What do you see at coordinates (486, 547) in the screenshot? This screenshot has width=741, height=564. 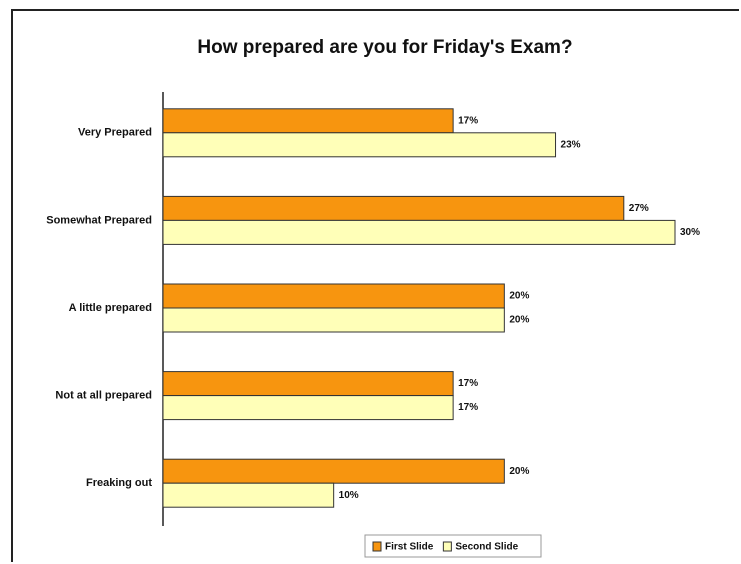 I see `legend-label: Second Slide` at bounding box center [486, 547].